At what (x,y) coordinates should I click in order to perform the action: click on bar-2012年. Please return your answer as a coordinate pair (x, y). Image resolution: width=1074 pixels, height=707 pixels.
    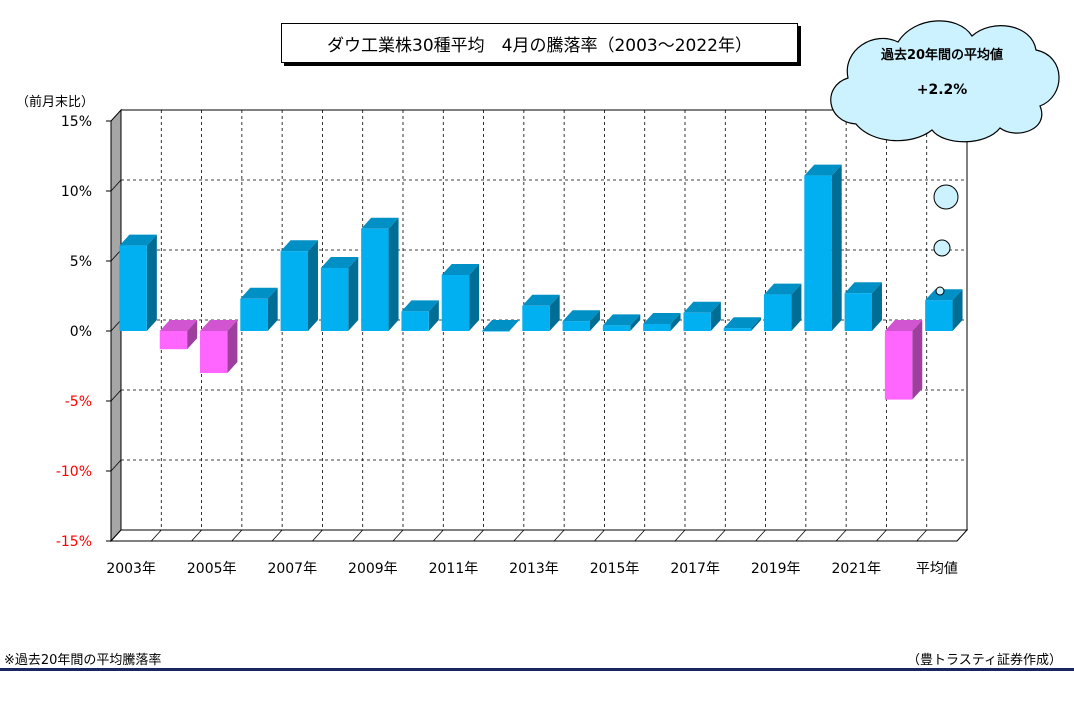
    Looking at the image, I should click on (501, 326).